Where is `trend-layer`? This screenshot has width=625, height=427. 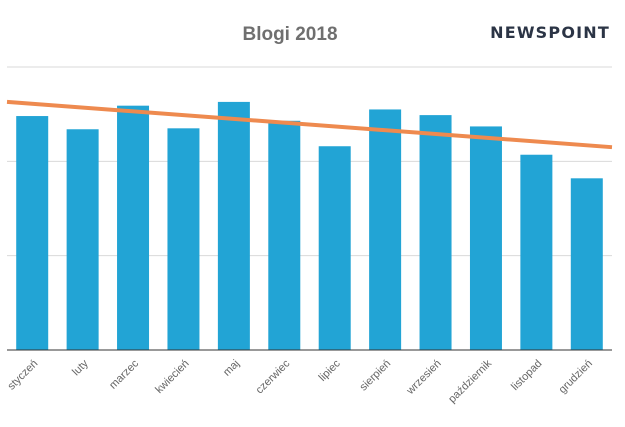 trend-layer is located at coordinates (309, 124).